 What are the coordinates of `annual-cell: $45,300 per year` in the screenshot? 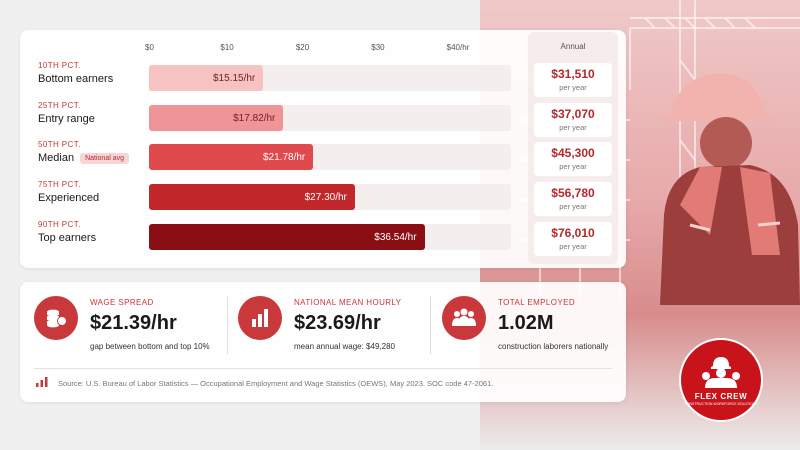 It's located at (573, 159).